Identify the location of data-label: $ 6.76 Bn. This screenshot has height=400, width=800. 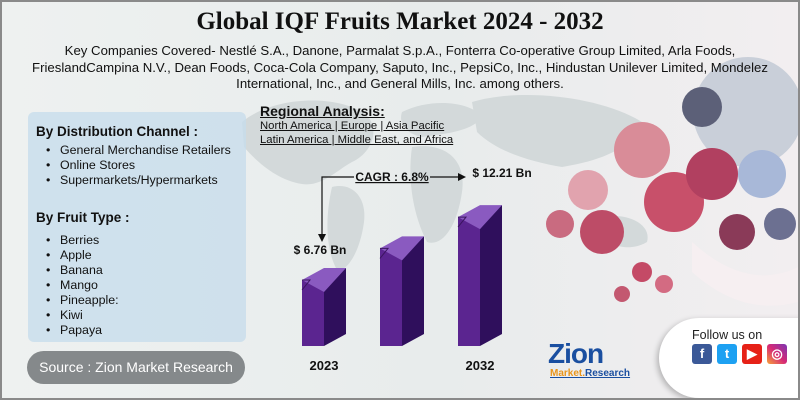
(320, 250).